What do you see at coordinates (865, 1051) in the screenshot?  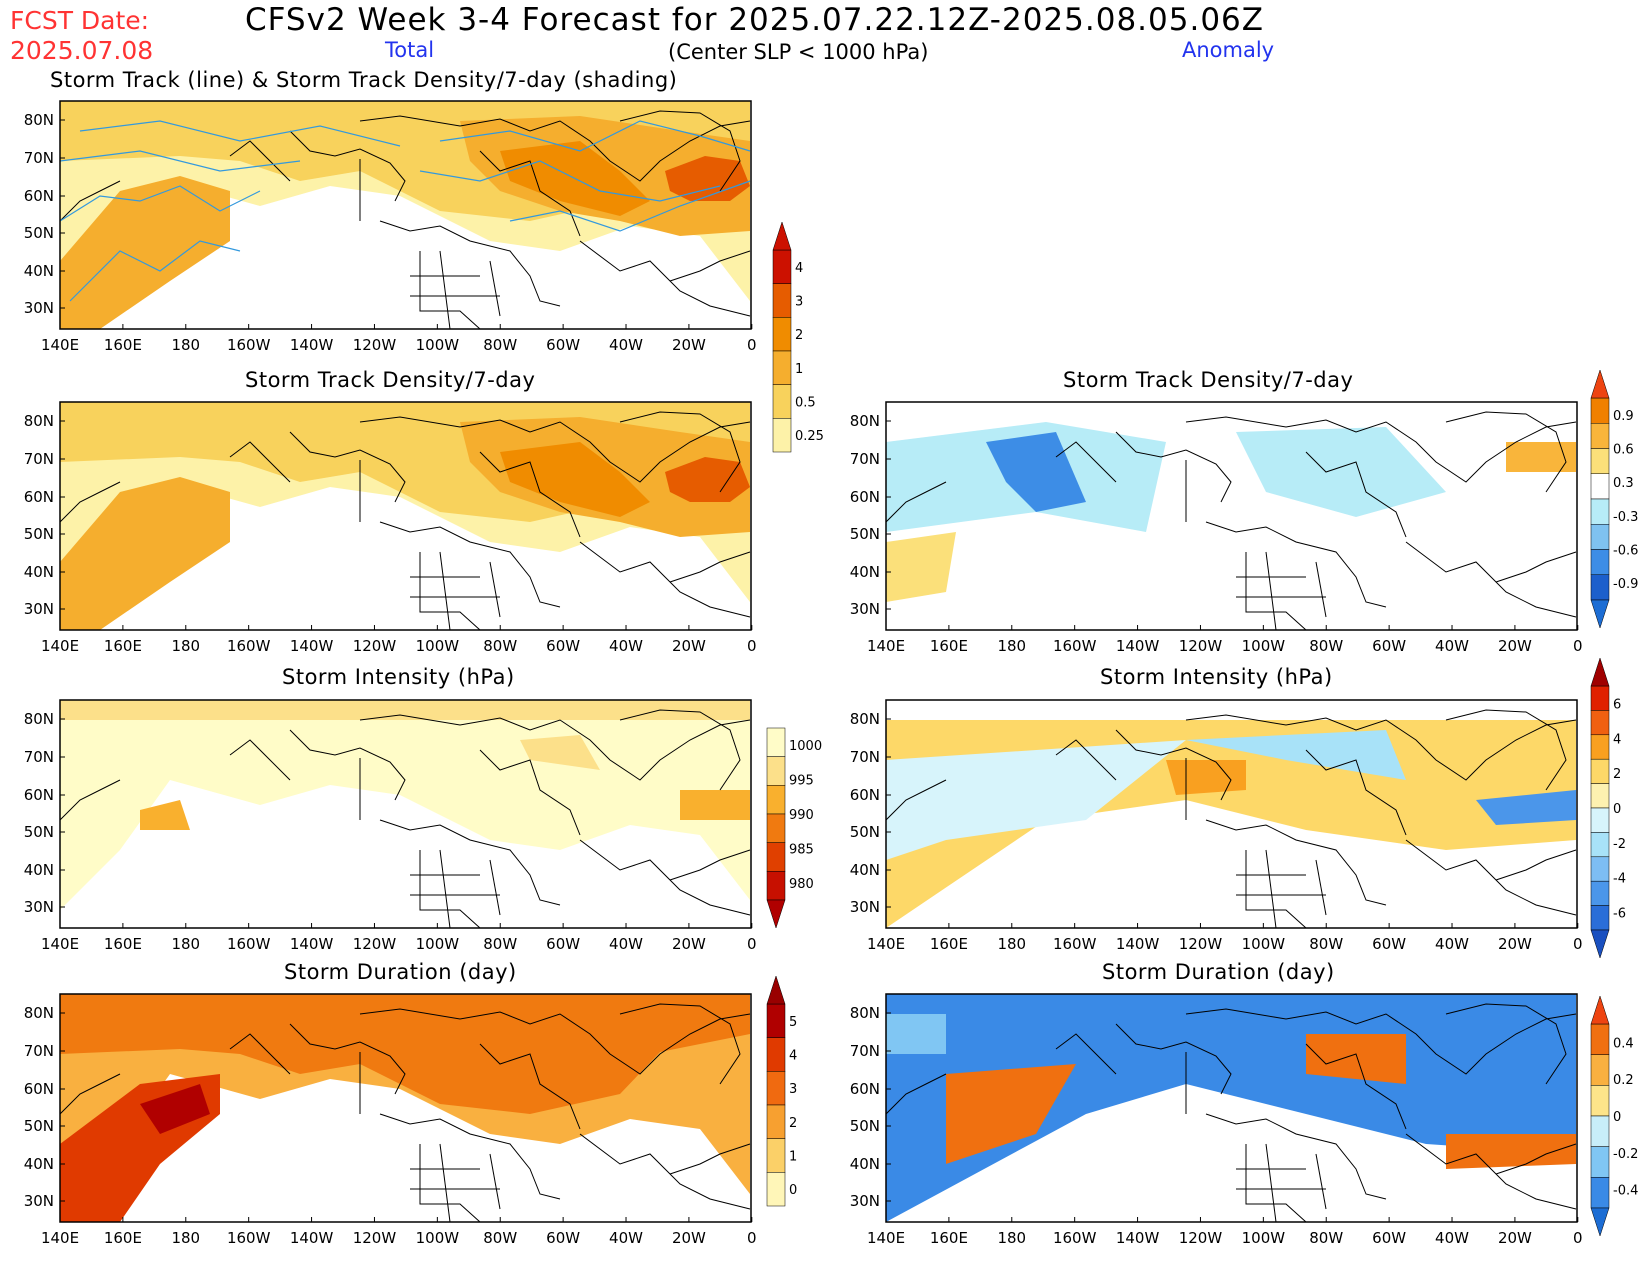 I see `lat-tick-label: 70N` at bounding box center [865, 1051].